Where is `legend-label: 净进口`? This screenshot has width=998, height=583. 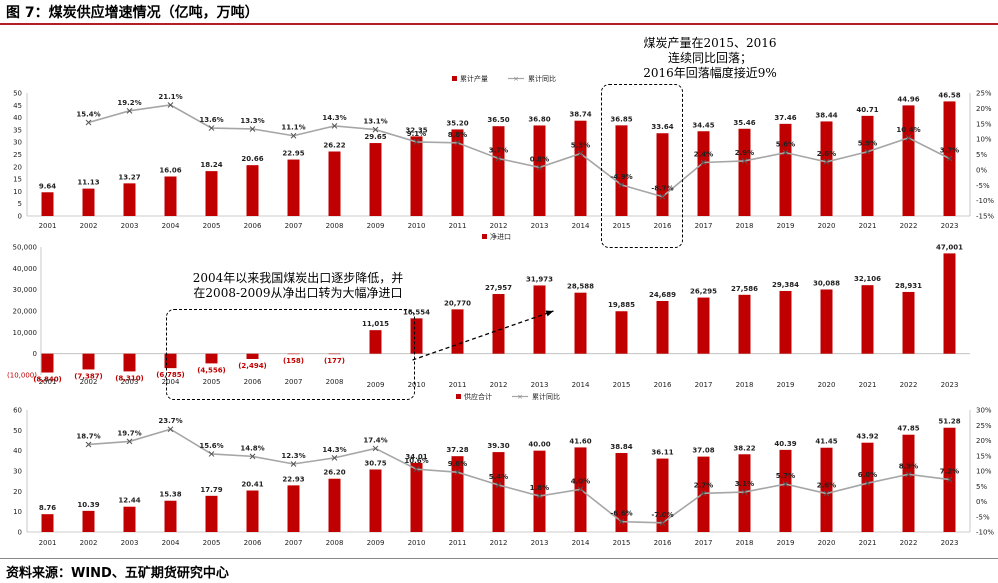
legend-label: 净进口 is located at coordinates (500, 236).